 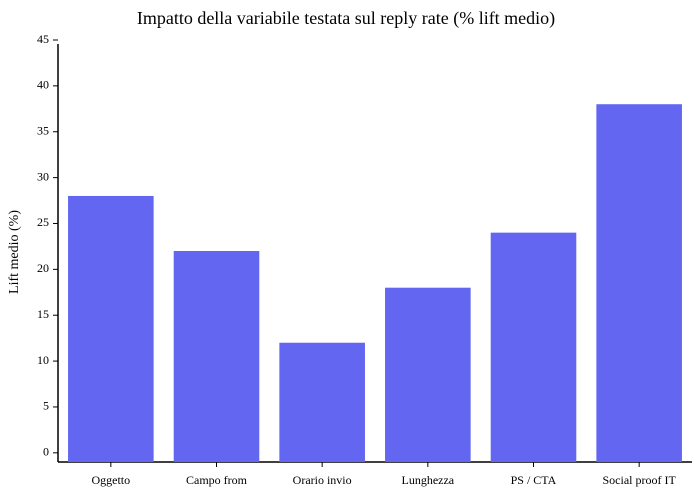 I want to click on y-tick-label: 40, so click(x=43, y=85).